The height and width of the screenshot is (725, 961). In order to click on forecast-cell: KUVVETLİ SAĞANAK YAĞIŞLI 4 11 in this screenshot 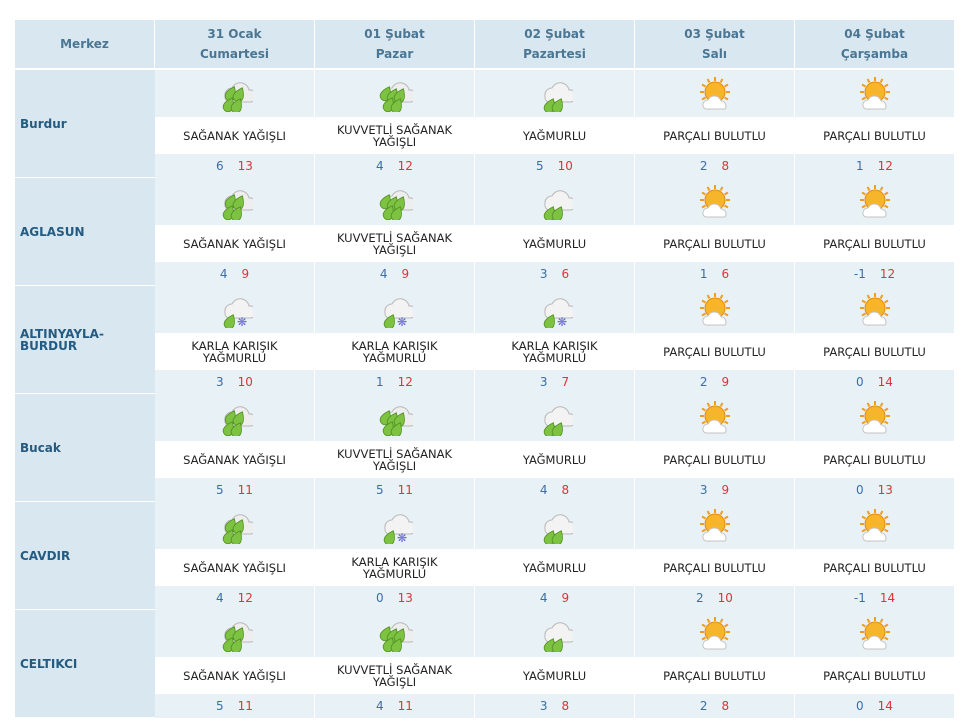, I will do `click(395, 664)`.